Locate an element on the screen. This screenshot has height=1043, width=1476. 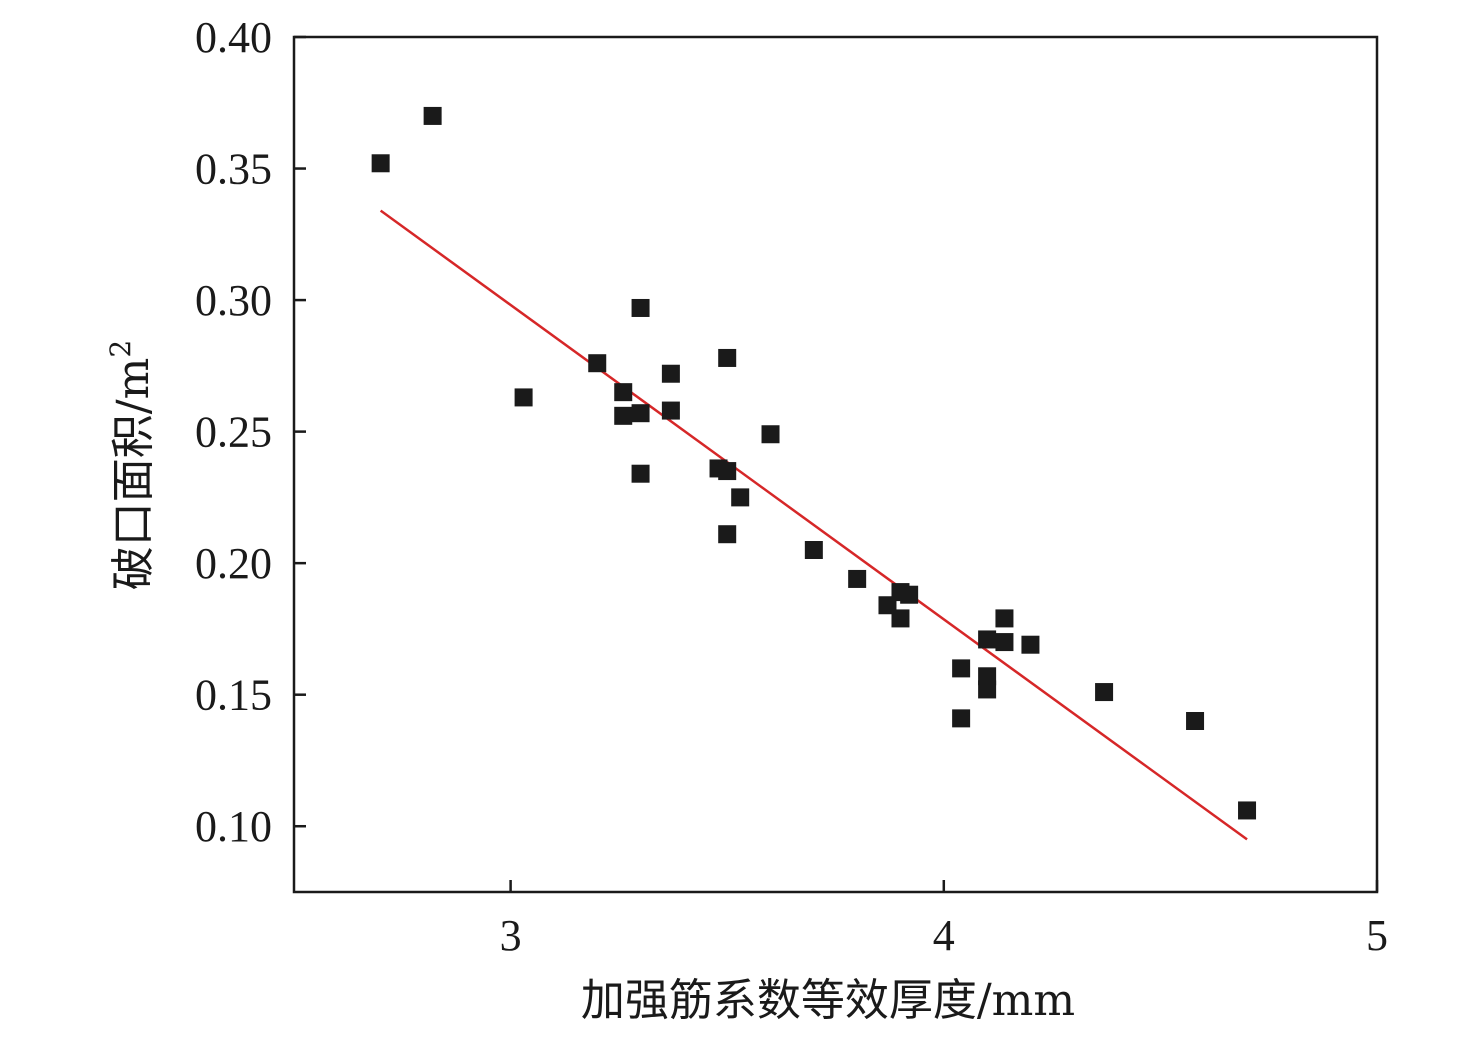
x-axis: 3 4 5 is located at coordinates (944, 920).